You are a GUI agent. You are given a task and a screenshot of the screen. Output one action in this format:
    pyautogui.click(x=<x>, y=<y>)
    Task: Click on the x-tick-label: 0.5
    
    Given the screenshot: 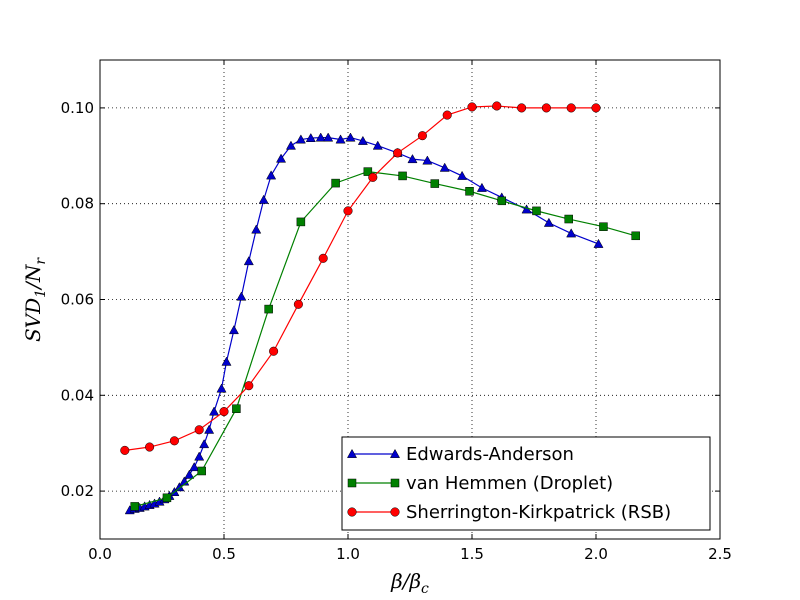 What is the action you would take?
    pyautogui.click(x=224, y=554)
    